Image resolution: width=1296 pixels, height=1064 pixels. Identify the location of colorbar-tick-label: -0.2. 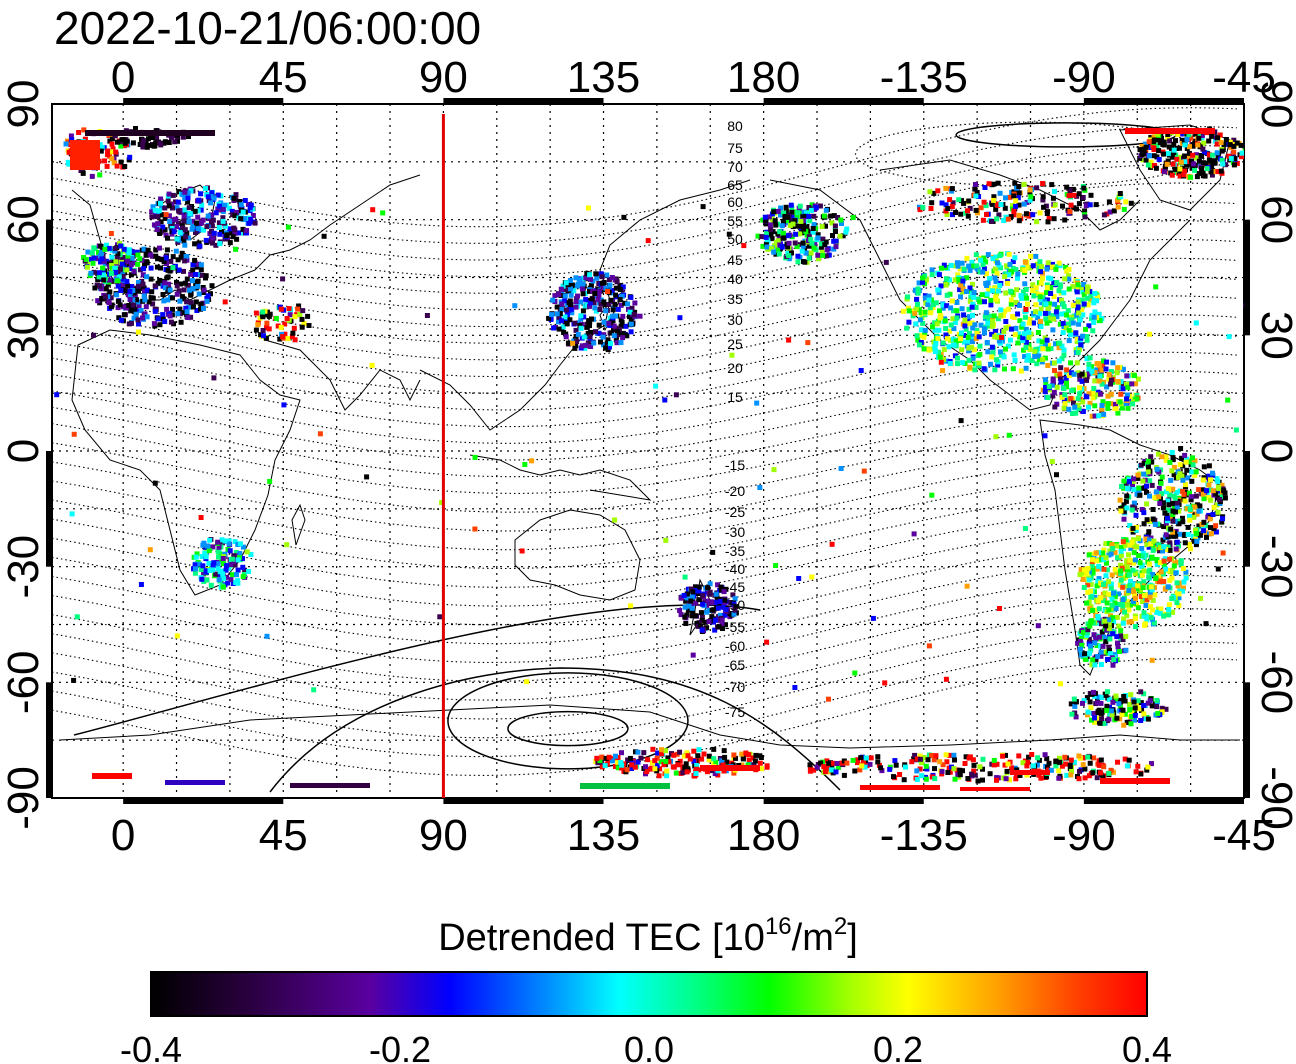
(400, 1046).